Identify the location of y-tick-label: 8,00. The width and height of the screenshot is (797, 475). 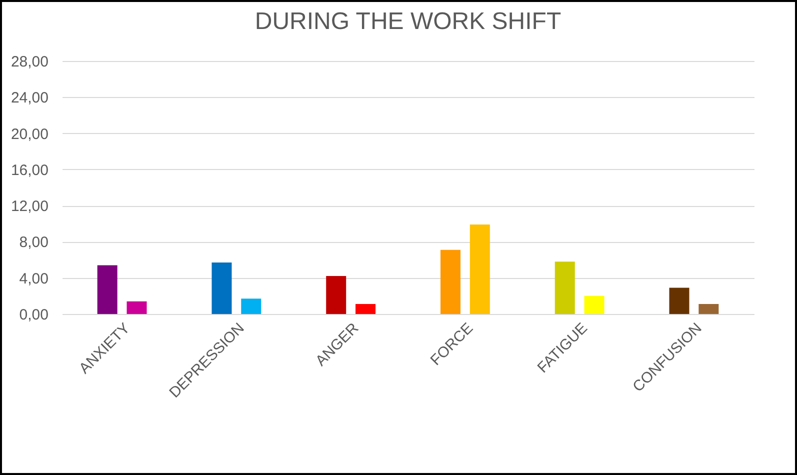
(33, 243).